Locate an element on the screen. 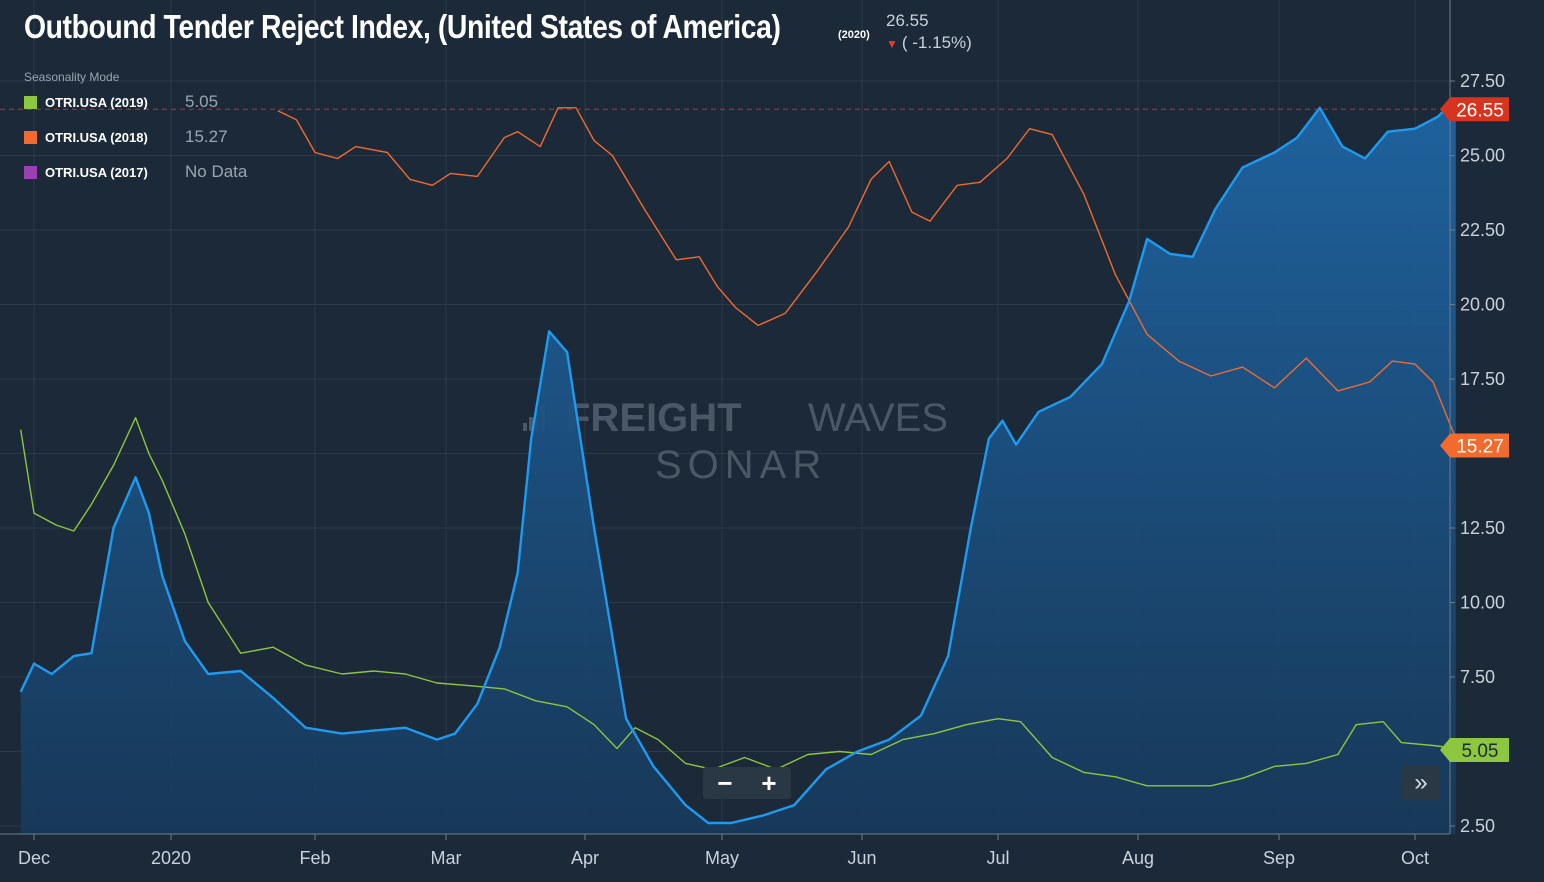 This screenshot has width=1544, height=882. x-tick-label: Apr is located at coordinates (585, 858).